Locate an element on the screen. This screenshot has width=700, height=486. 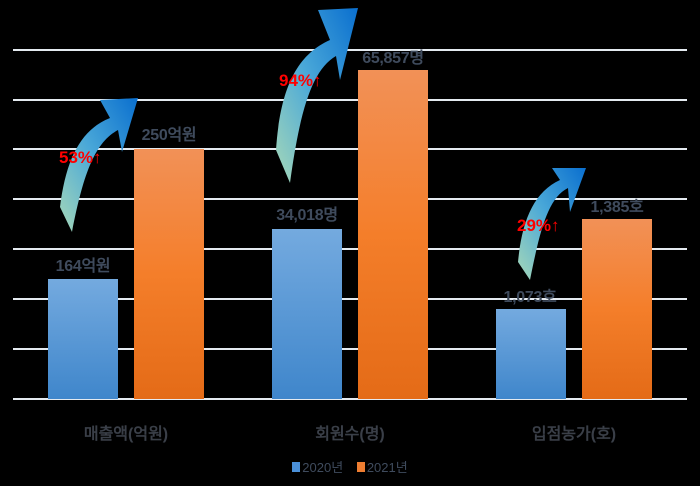
x-axis-baseline is located at coordinates (350, 399).